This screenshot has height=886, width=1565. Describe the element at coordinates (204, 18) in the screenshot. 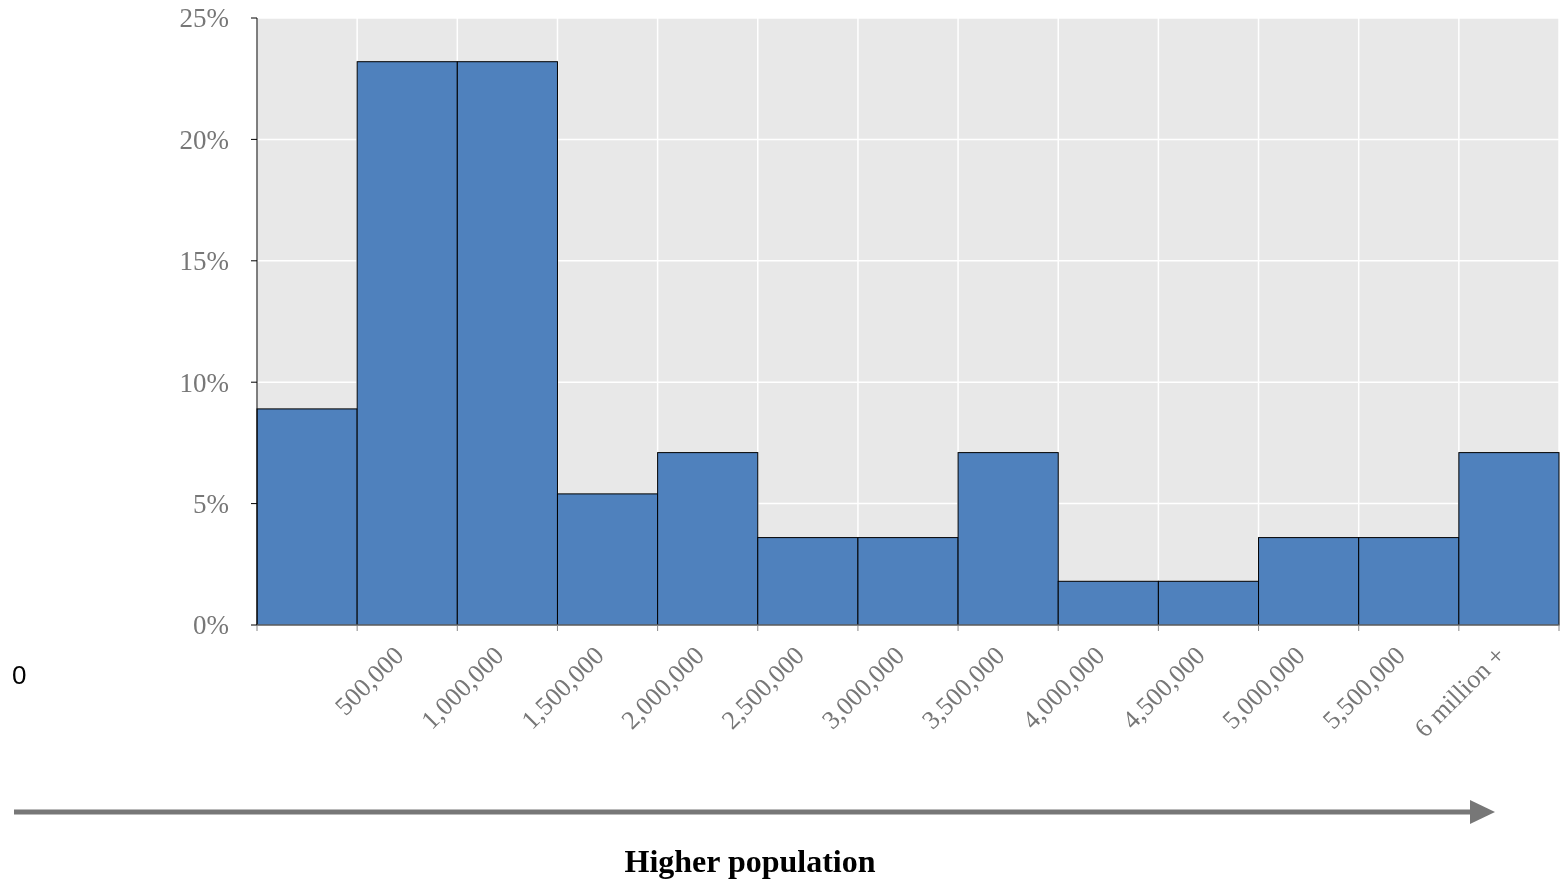

I see `y-tick-label: 25%` at that location.